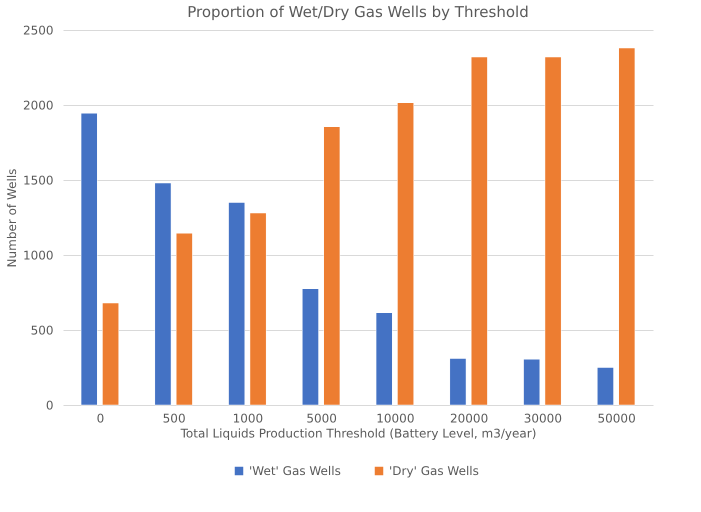  What do you see at coordinates (42, 331) in the screenshot?
I see `y-tick-label: 500` at bounding box center [42, 331].